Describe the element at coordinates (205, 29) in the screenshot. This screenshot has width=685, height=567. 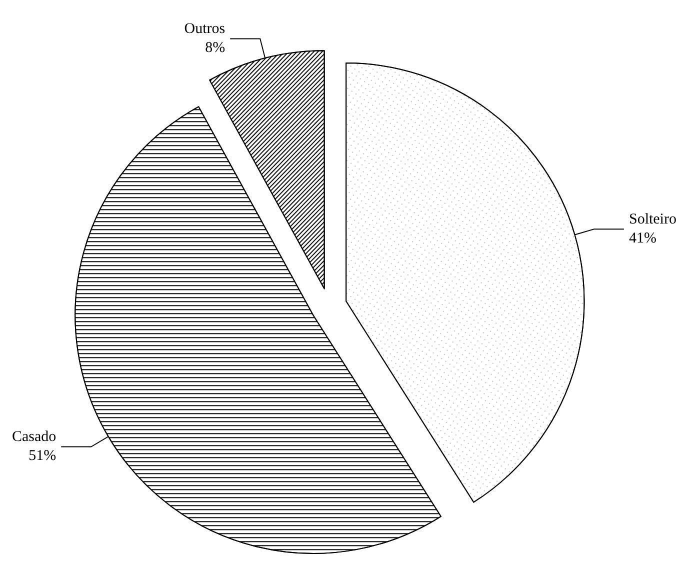
I see `slice-label: Outros` at that location.